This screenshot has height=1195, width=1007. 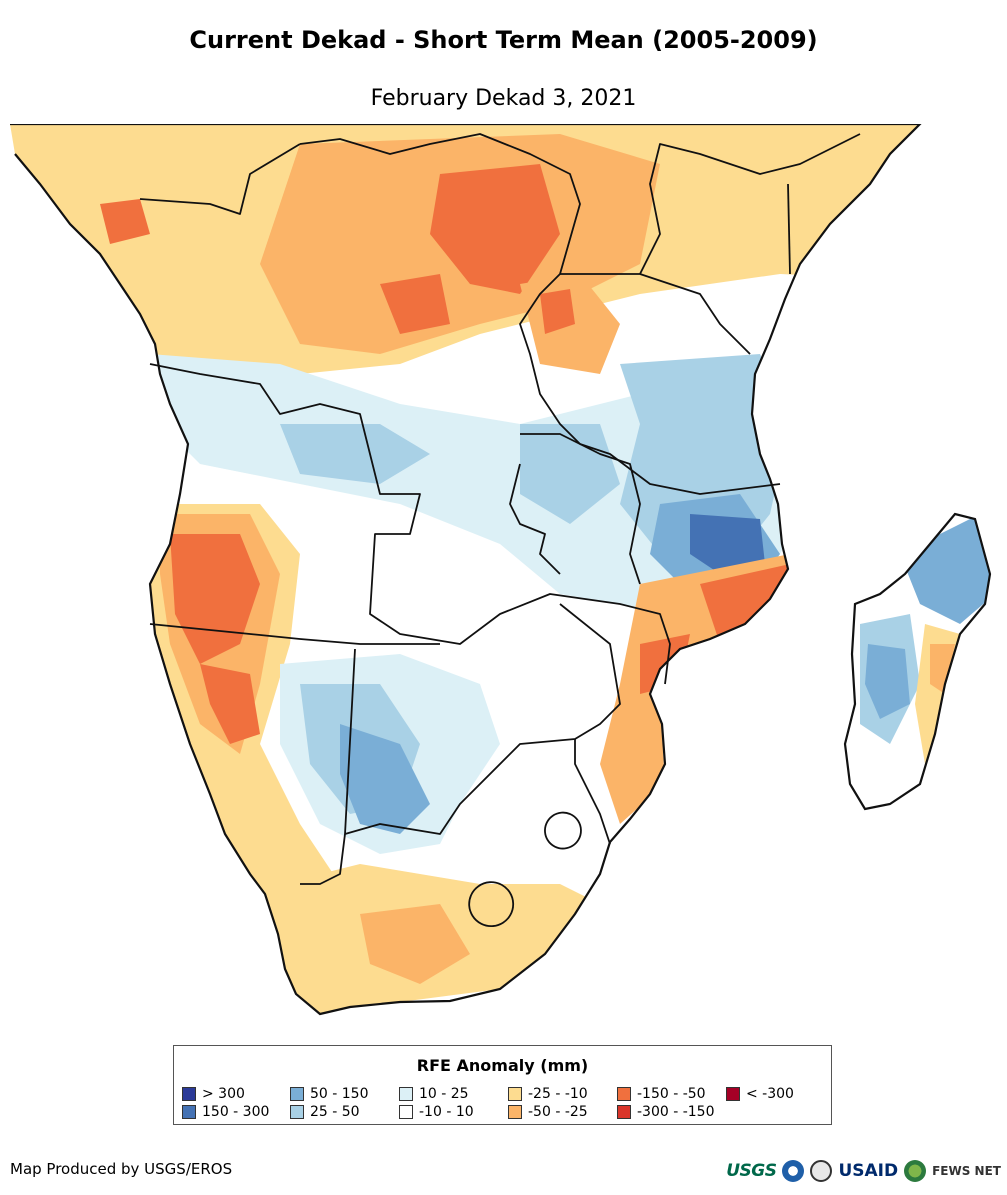 I want to click on legend-item: < -300, so click(x=760, y=1094).